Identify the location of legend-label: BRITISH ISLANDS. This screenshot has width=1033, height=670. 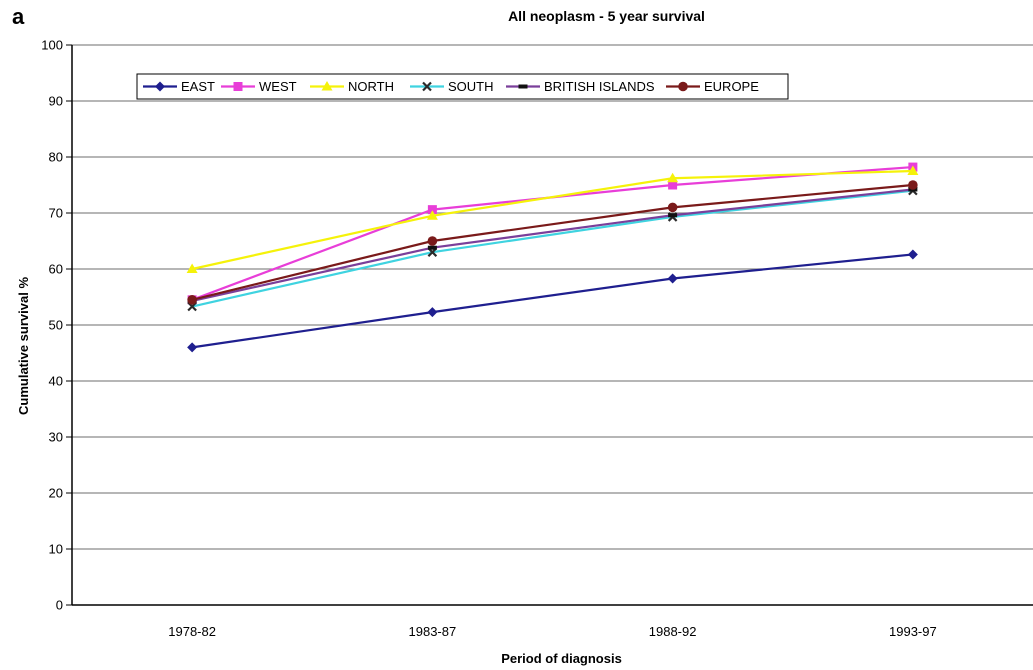
(599, 86).